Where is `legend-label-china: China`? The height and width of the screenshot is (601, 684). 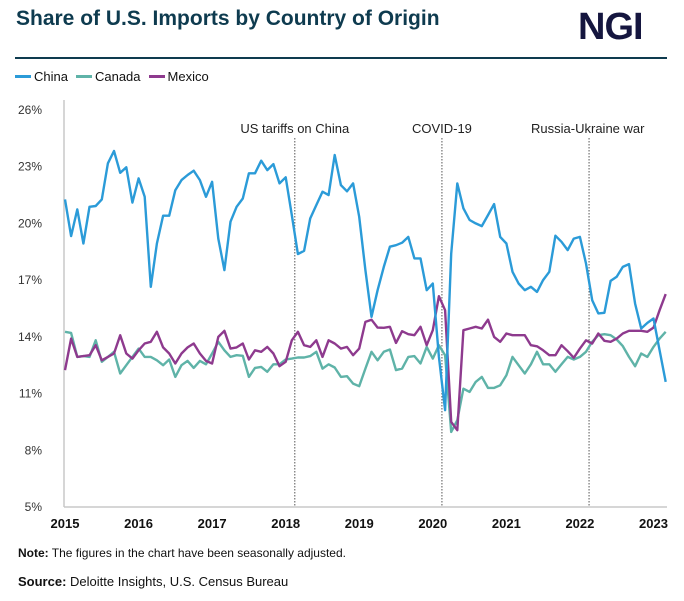
legend-label-china: China is located at coordinates (51, 76).